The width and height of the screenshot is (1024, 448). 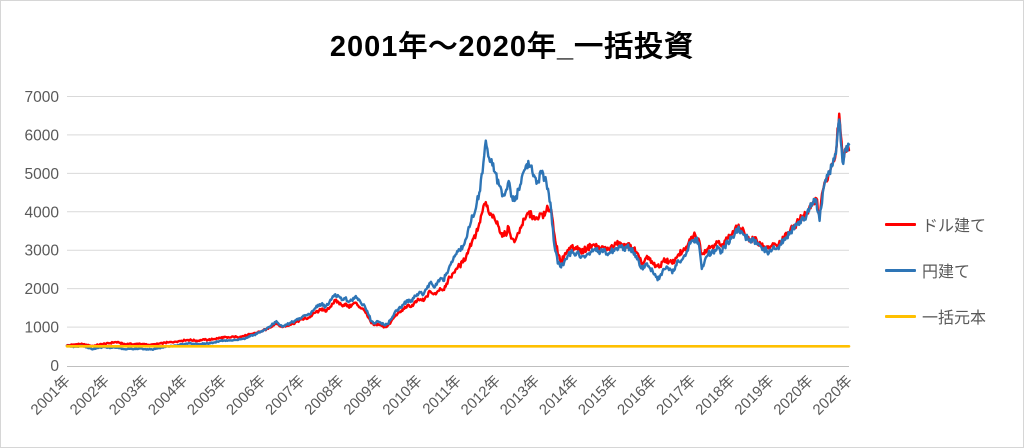 What do you see at coordinates (42, 251) in the screenshot?
I see `y-axis-tick-label: 3000` at bounding box center [42, 251].